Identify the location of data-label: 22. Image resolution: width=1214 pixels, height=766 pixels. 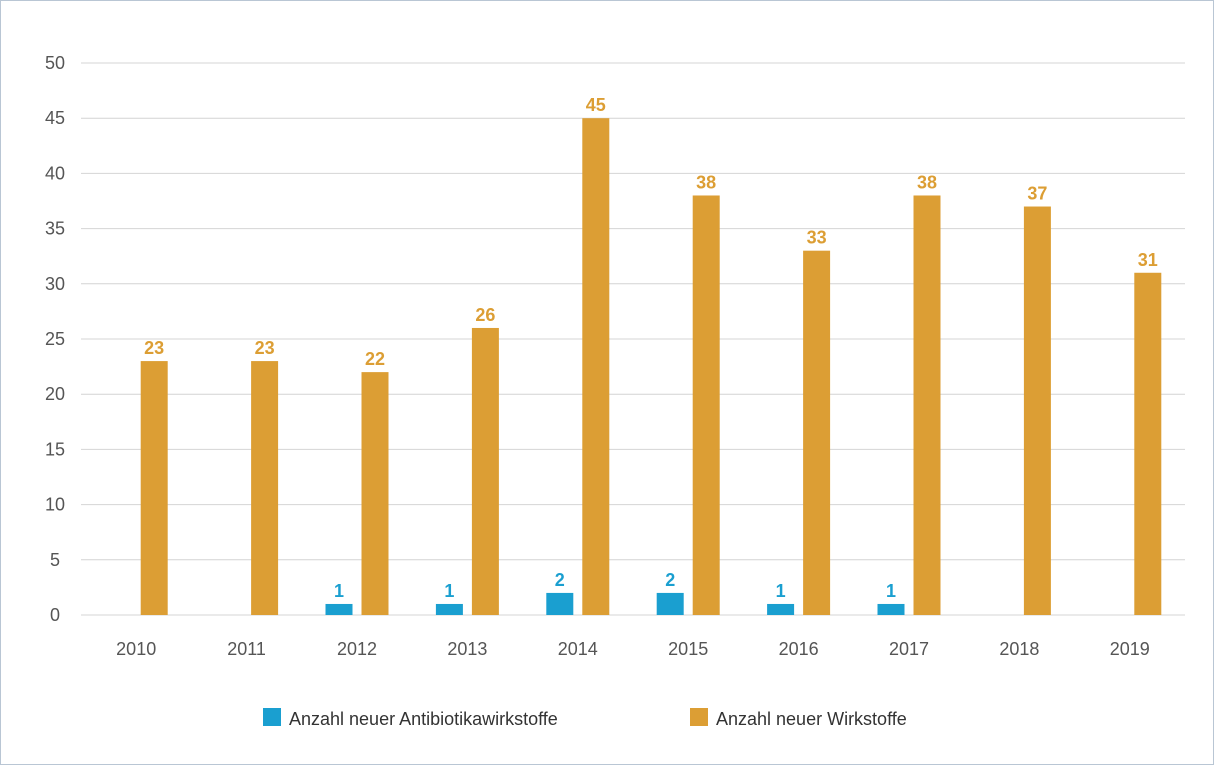
(375, 359).